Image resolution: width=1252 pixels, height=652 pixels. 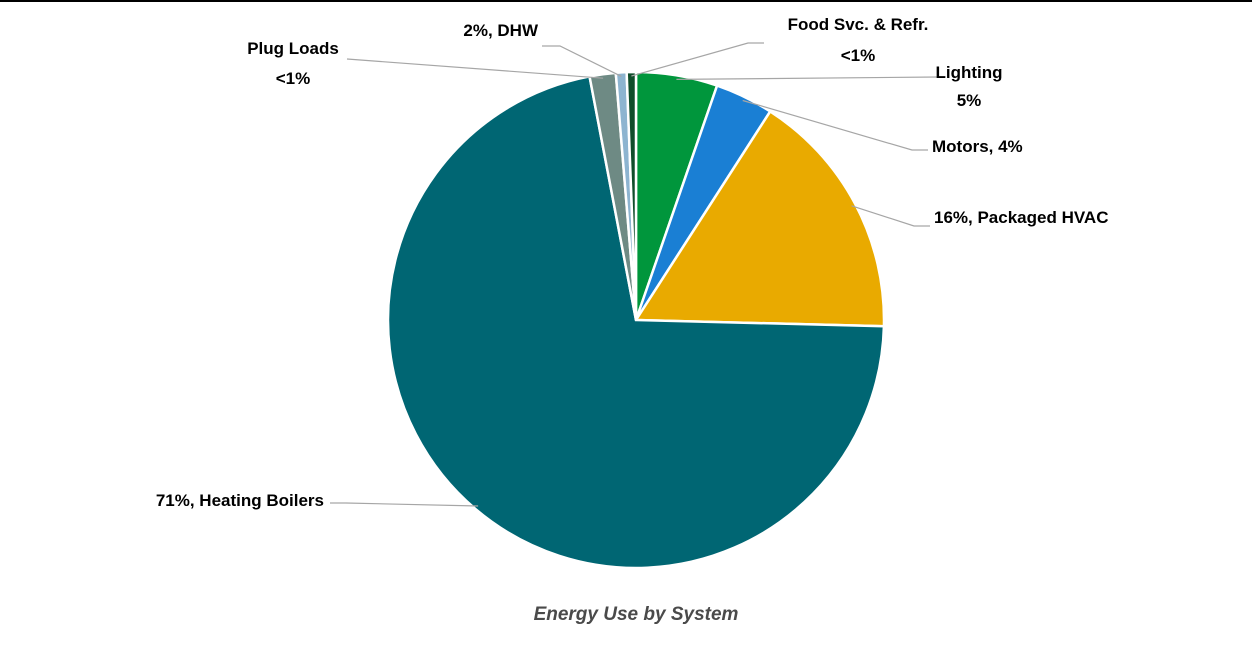 What do you see at coordinates (969, 100) in the screenshot?
I see `slice-label: 5%` at bounding box center [969, 100].